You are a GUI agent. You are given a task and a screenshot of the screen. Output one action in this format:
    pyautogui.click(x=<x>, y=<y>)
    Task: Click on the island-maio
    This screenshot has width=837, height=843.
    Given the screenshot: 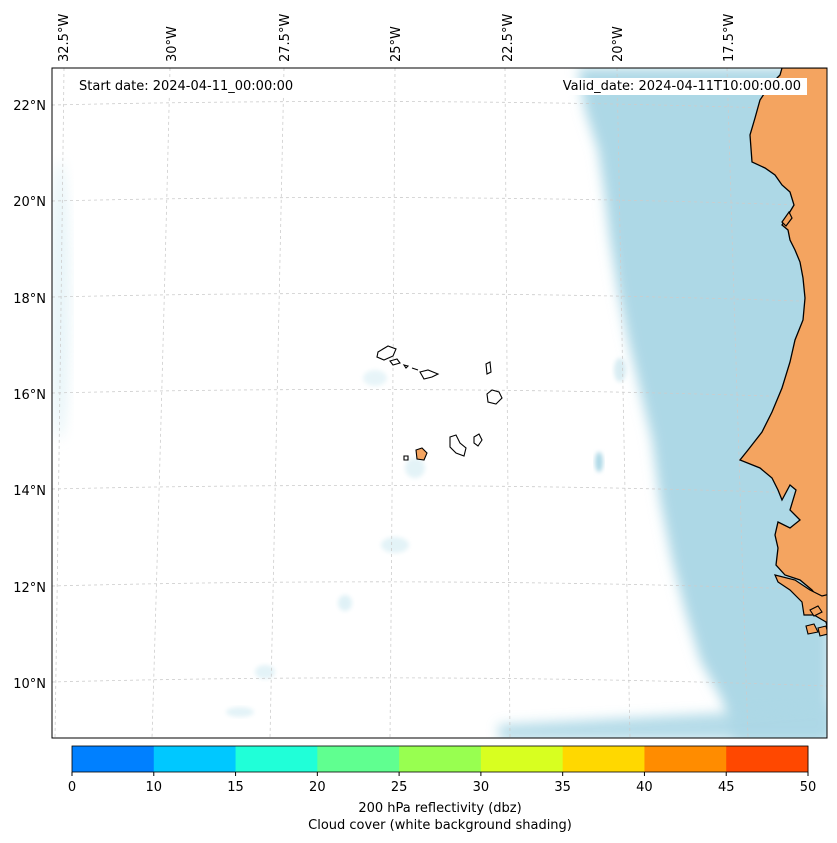 What is the action you would take?
    pyautogui.click(x=478, y=440)
    